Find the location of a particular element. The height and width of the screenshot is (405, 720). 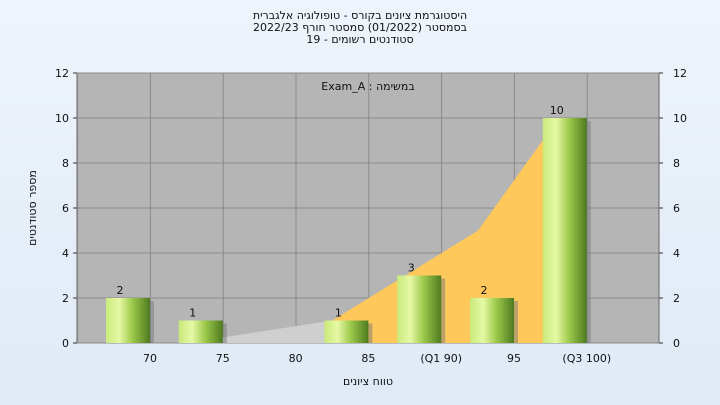

chart-title-line-2: בסמסטר (01/2022) סמסטר חורף 2022/23 is located at coordinates (360, 27).